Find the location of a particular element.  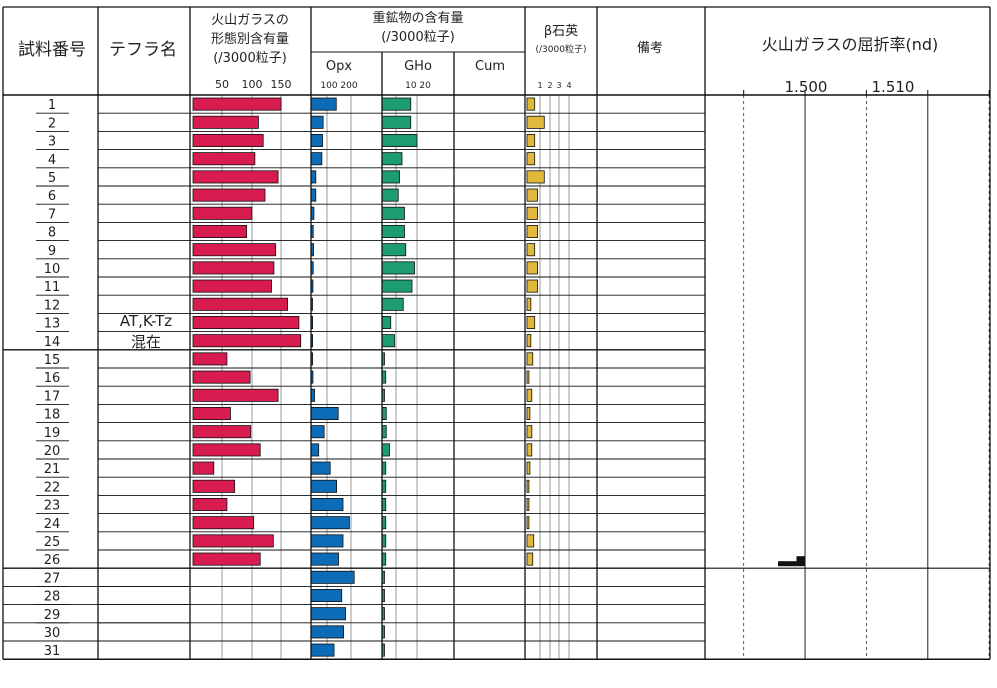

bar-β石英-24 is located at coordinates (528, 523).